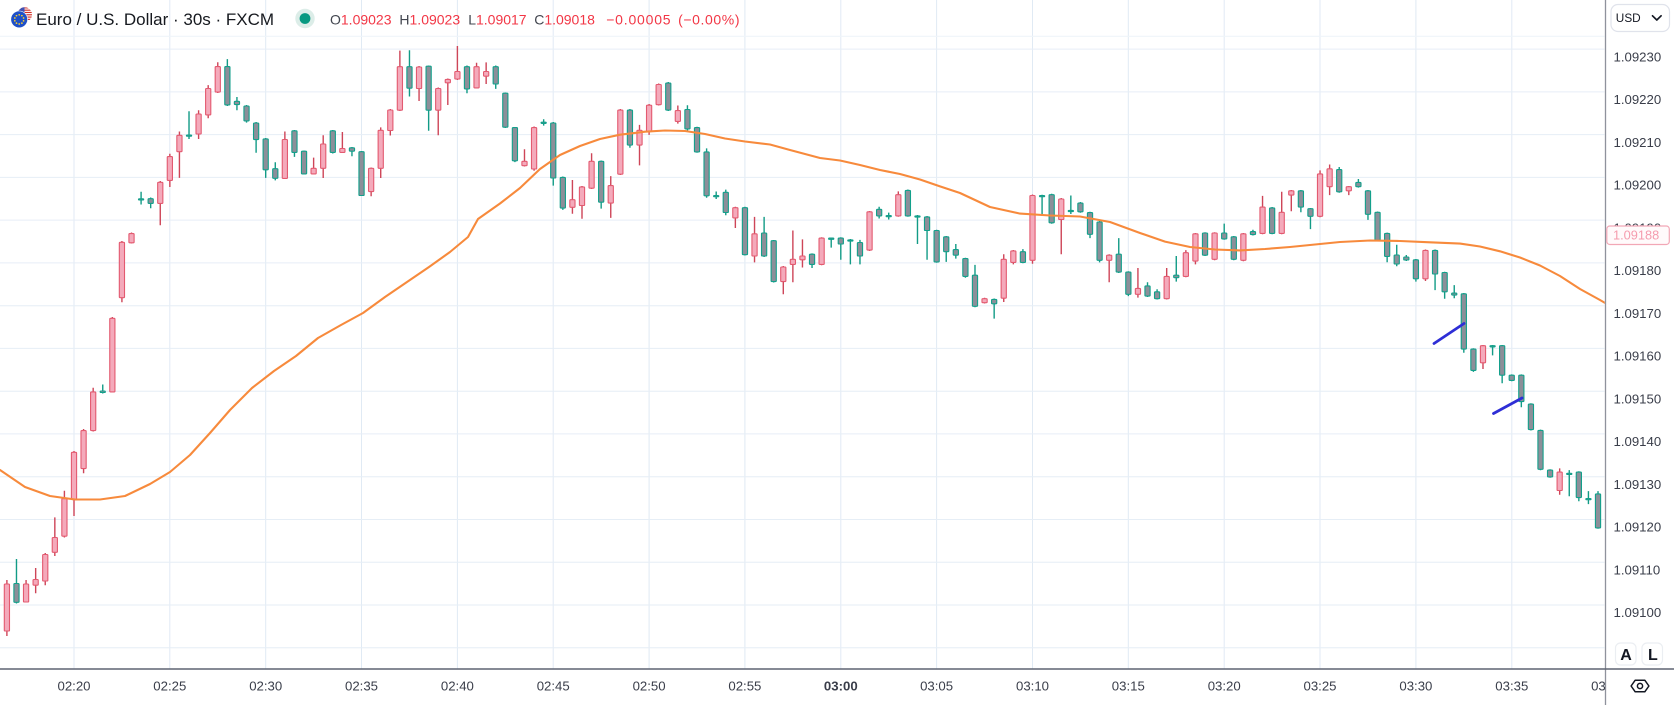 The image size is (1674, 705). What do you see at coordinates (564, 19) in the screenshot?
I see `svg-text: C1.09018` at bounding box center [564, 19].